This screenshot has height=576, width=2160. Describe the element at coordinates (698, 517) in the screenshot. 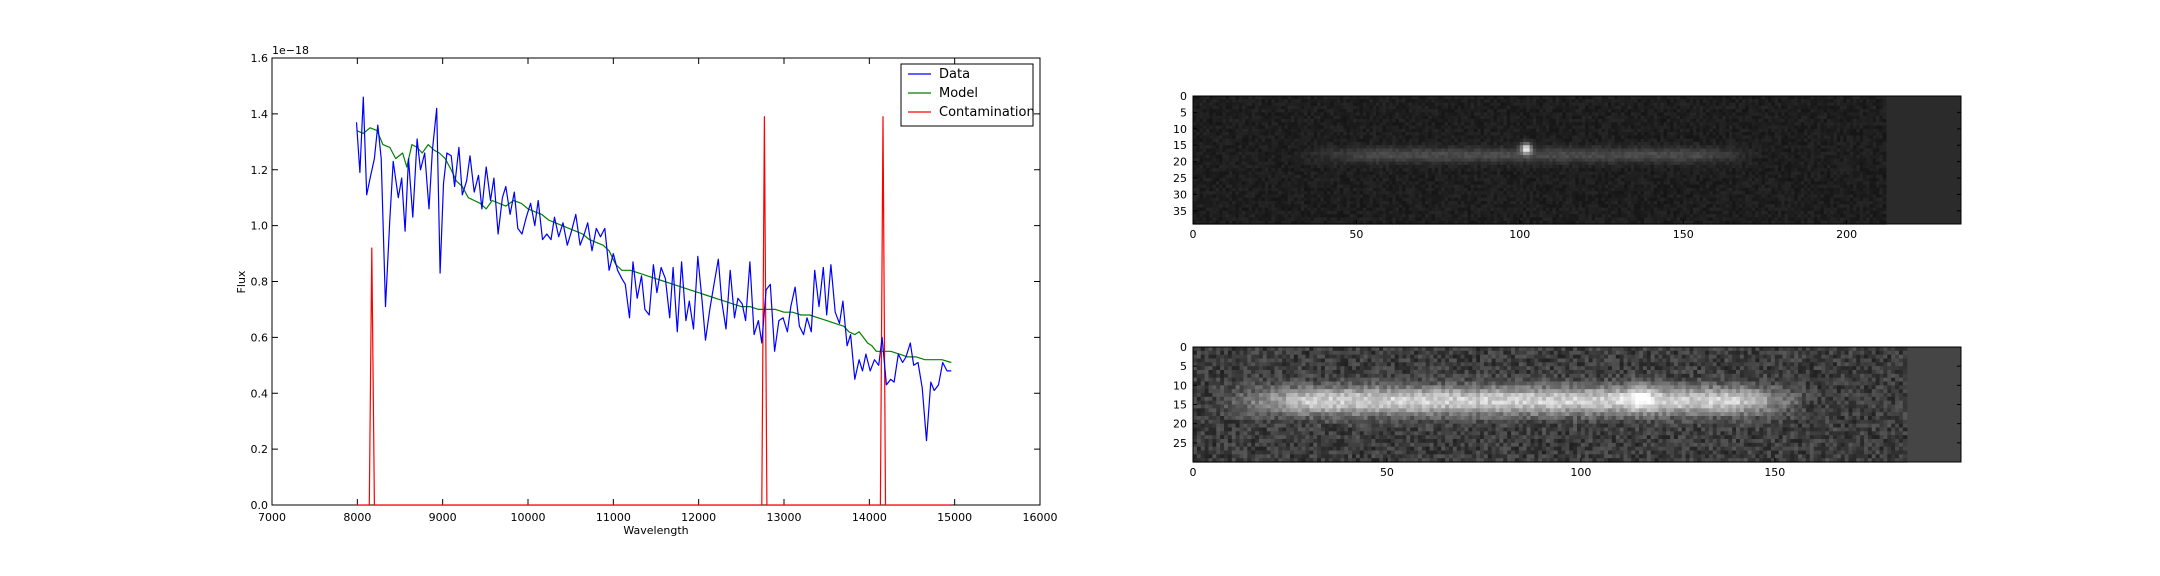

I see `x-tick-label: 12000` at that location.